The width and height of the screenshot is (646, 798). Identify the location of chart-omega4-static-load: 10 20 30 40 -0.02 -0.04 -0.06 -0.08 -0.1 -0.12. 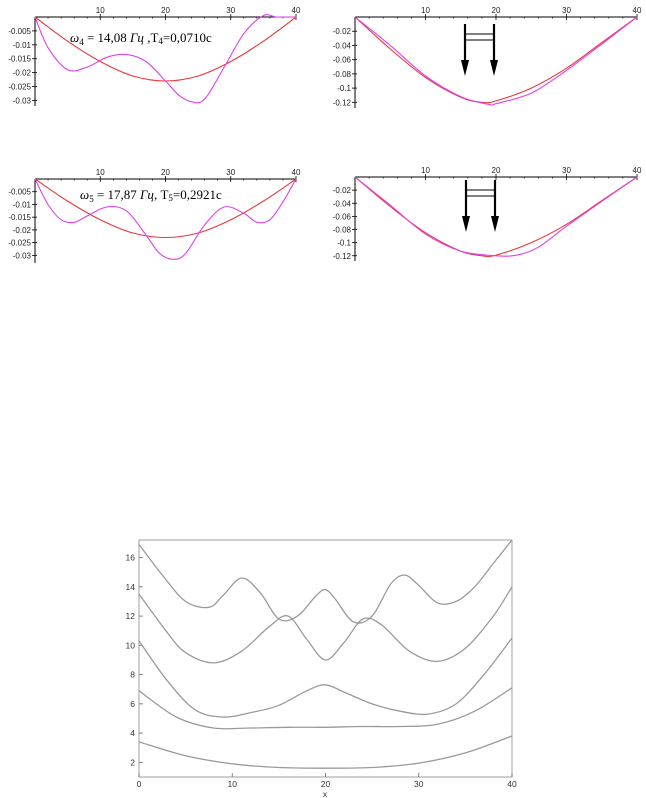
(487, 57).